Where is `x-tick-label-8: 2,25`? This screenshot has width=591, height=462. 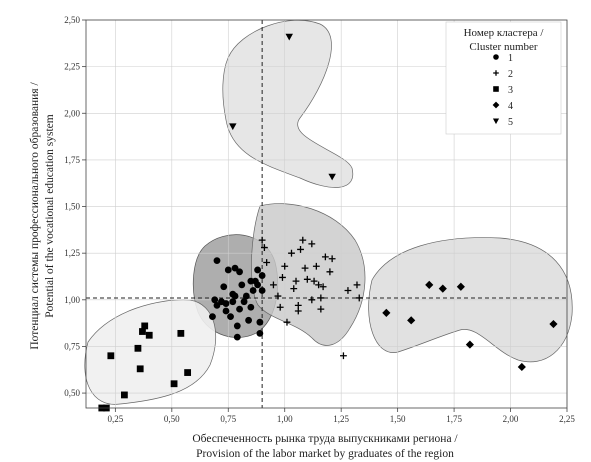 x-tick-label-8: 2,25 is located at coordinates (567, 419).